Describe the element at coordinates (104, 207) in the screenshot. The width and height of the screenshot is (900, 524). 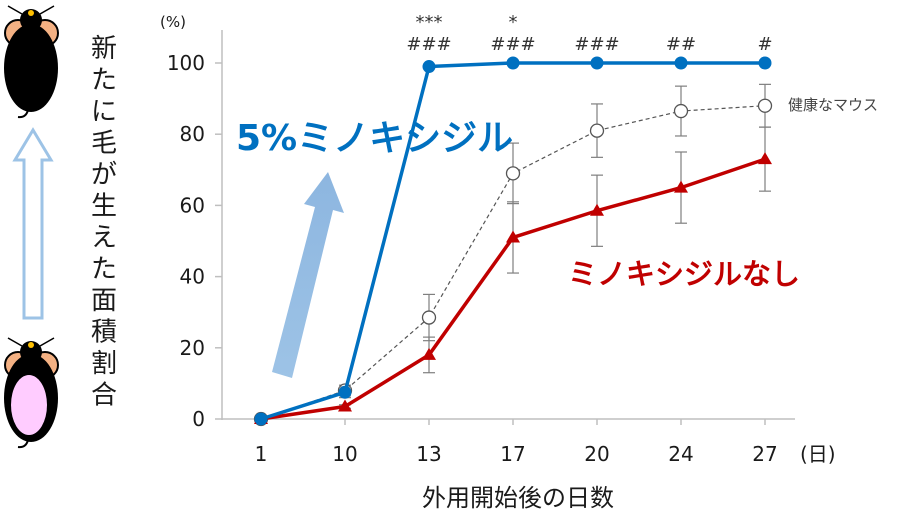
I see `y-axis-label-char: 生` at that location.